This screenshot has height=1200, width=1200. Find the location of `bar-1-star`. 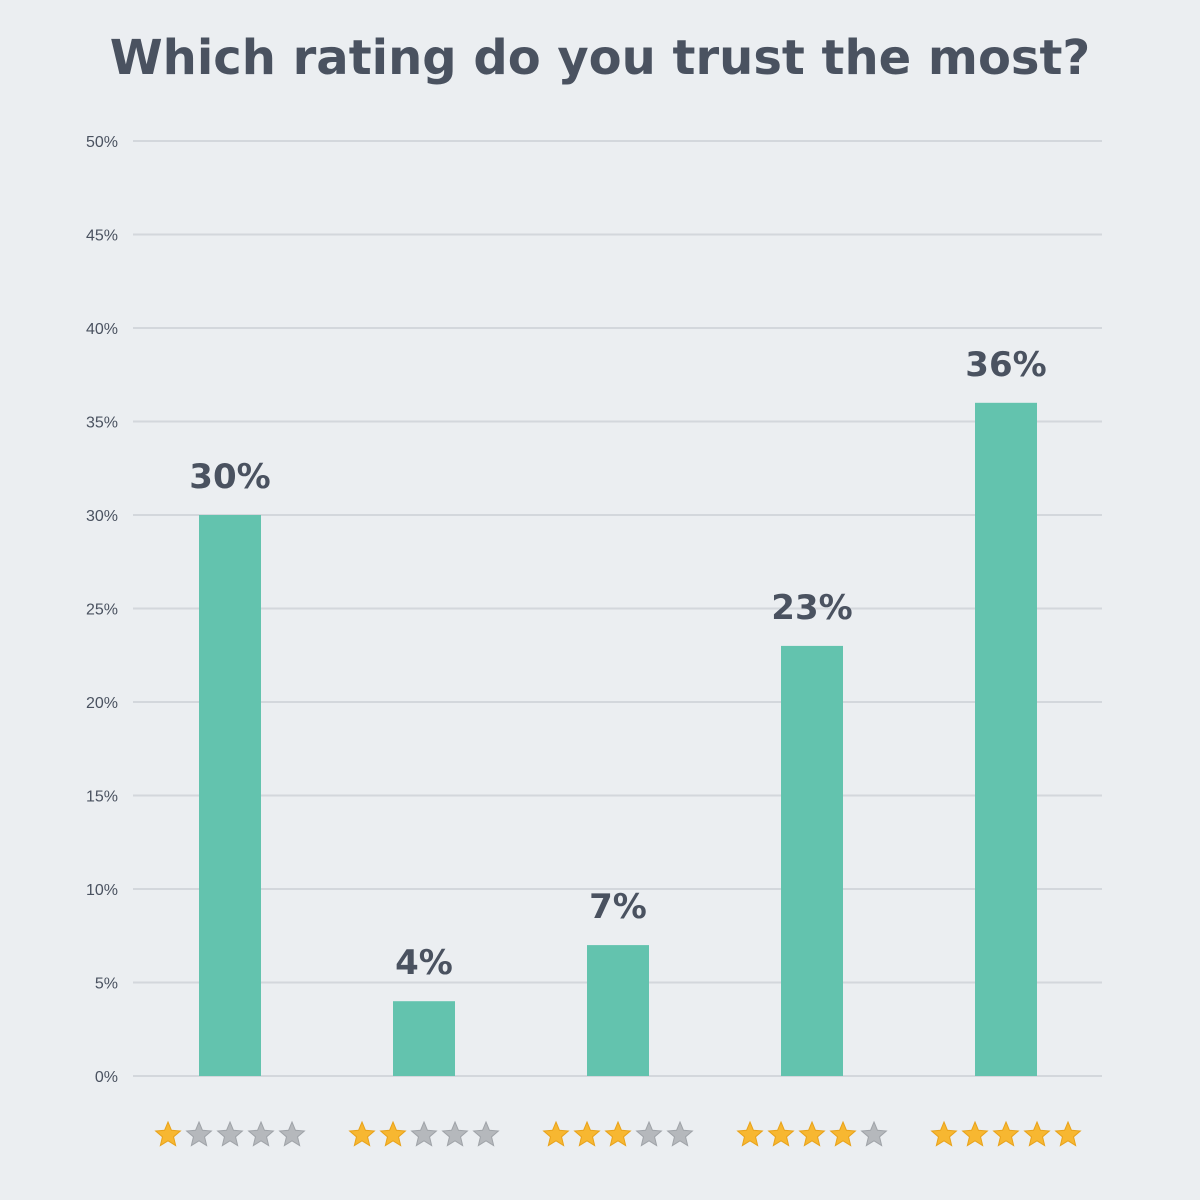

bar-1-star is located at coordinates (230, 795).